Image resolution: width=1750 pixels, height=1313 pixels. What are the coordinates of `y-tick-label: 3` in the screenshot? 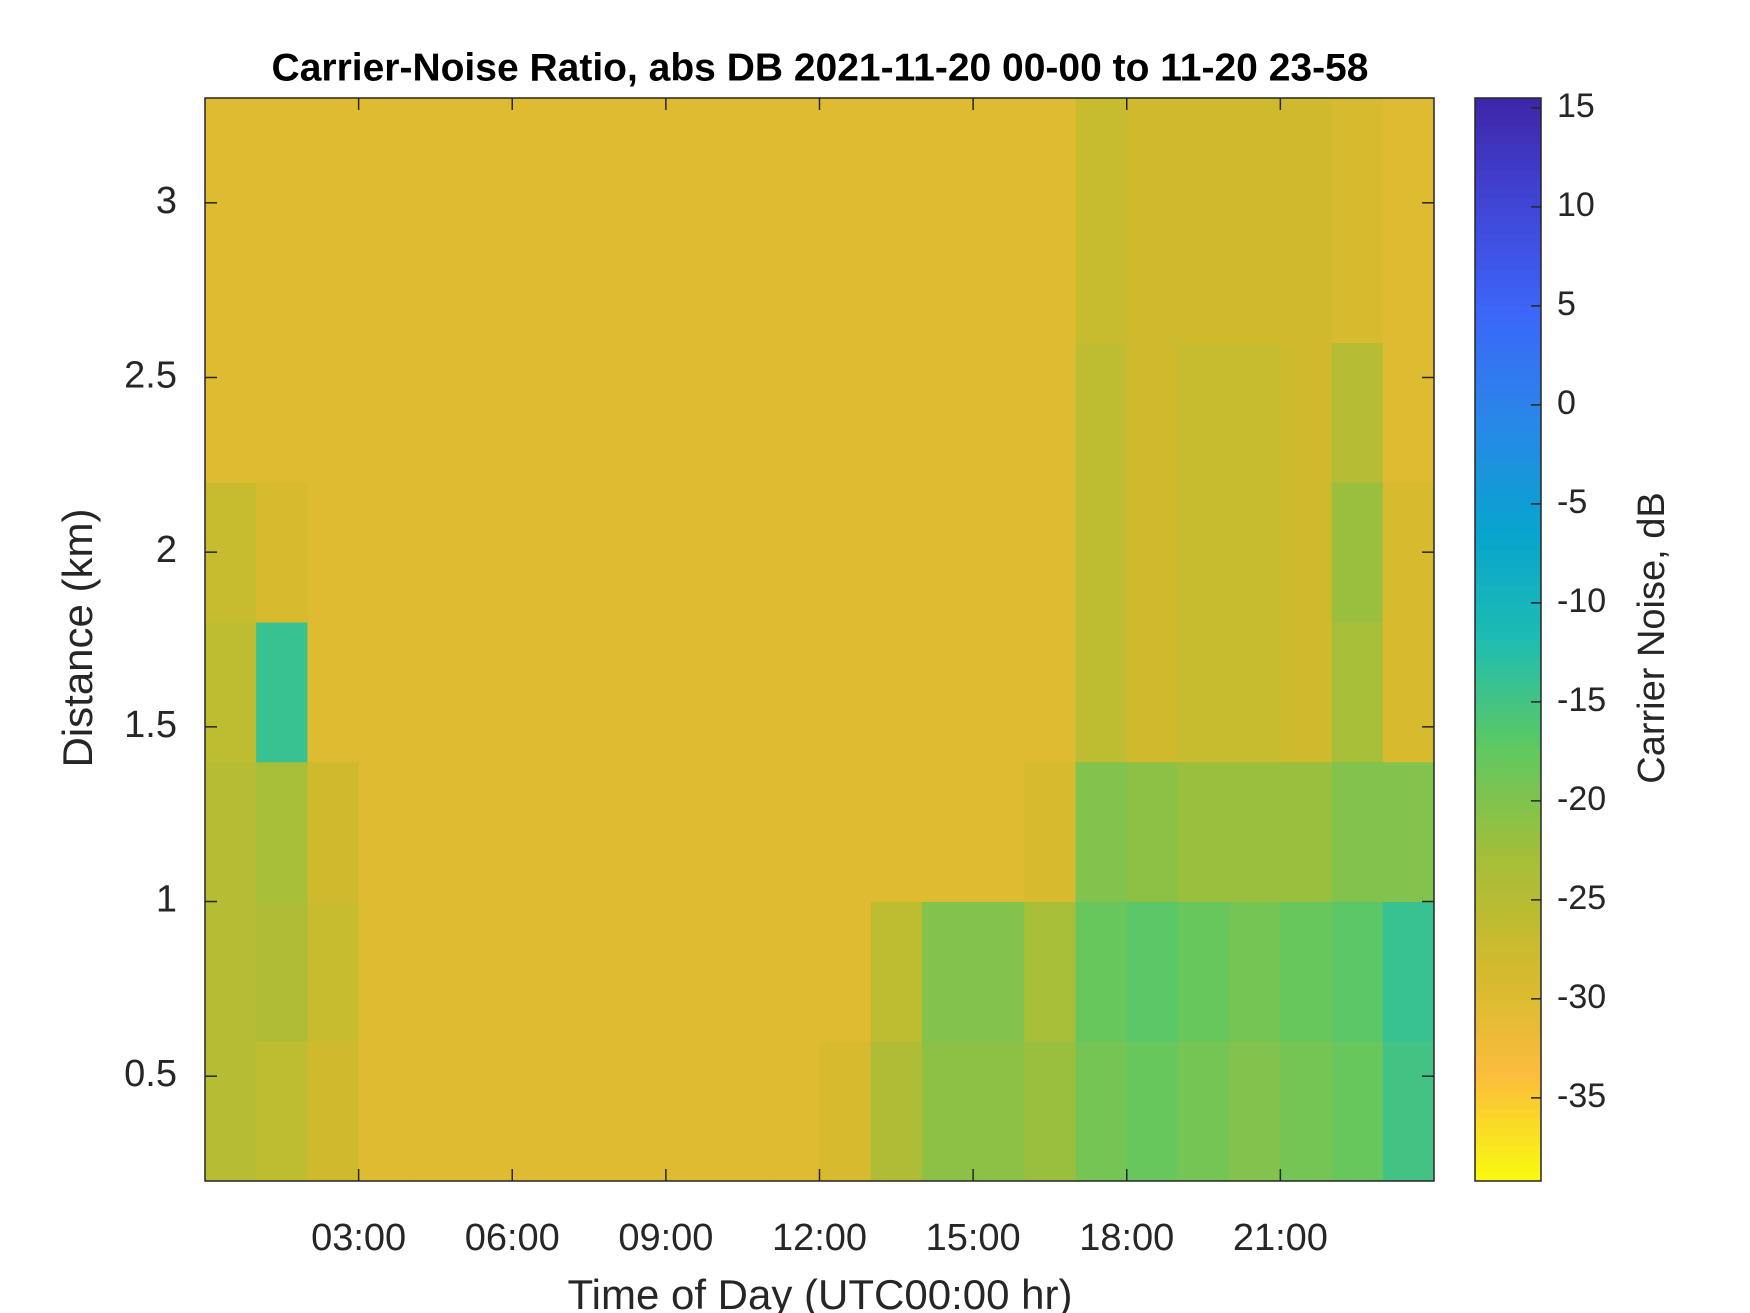 It's located at (166, 201).